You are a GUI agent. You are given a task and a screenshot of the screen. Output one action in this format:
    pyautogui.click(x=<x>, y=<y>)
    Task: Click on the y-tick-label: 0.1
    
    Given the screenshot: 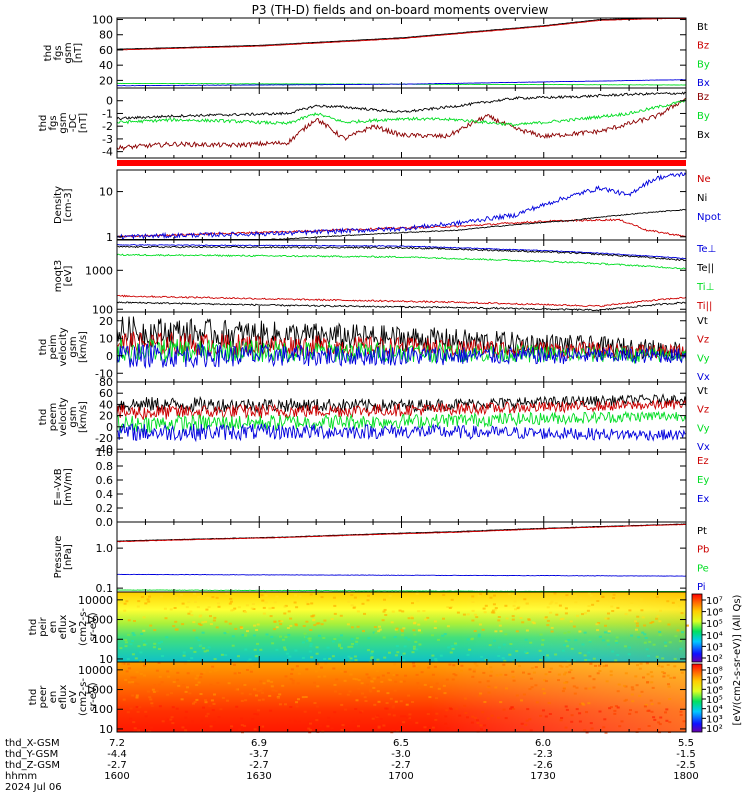 What is the action you would take?
    pyautogui.click(x=105, y=588)
    